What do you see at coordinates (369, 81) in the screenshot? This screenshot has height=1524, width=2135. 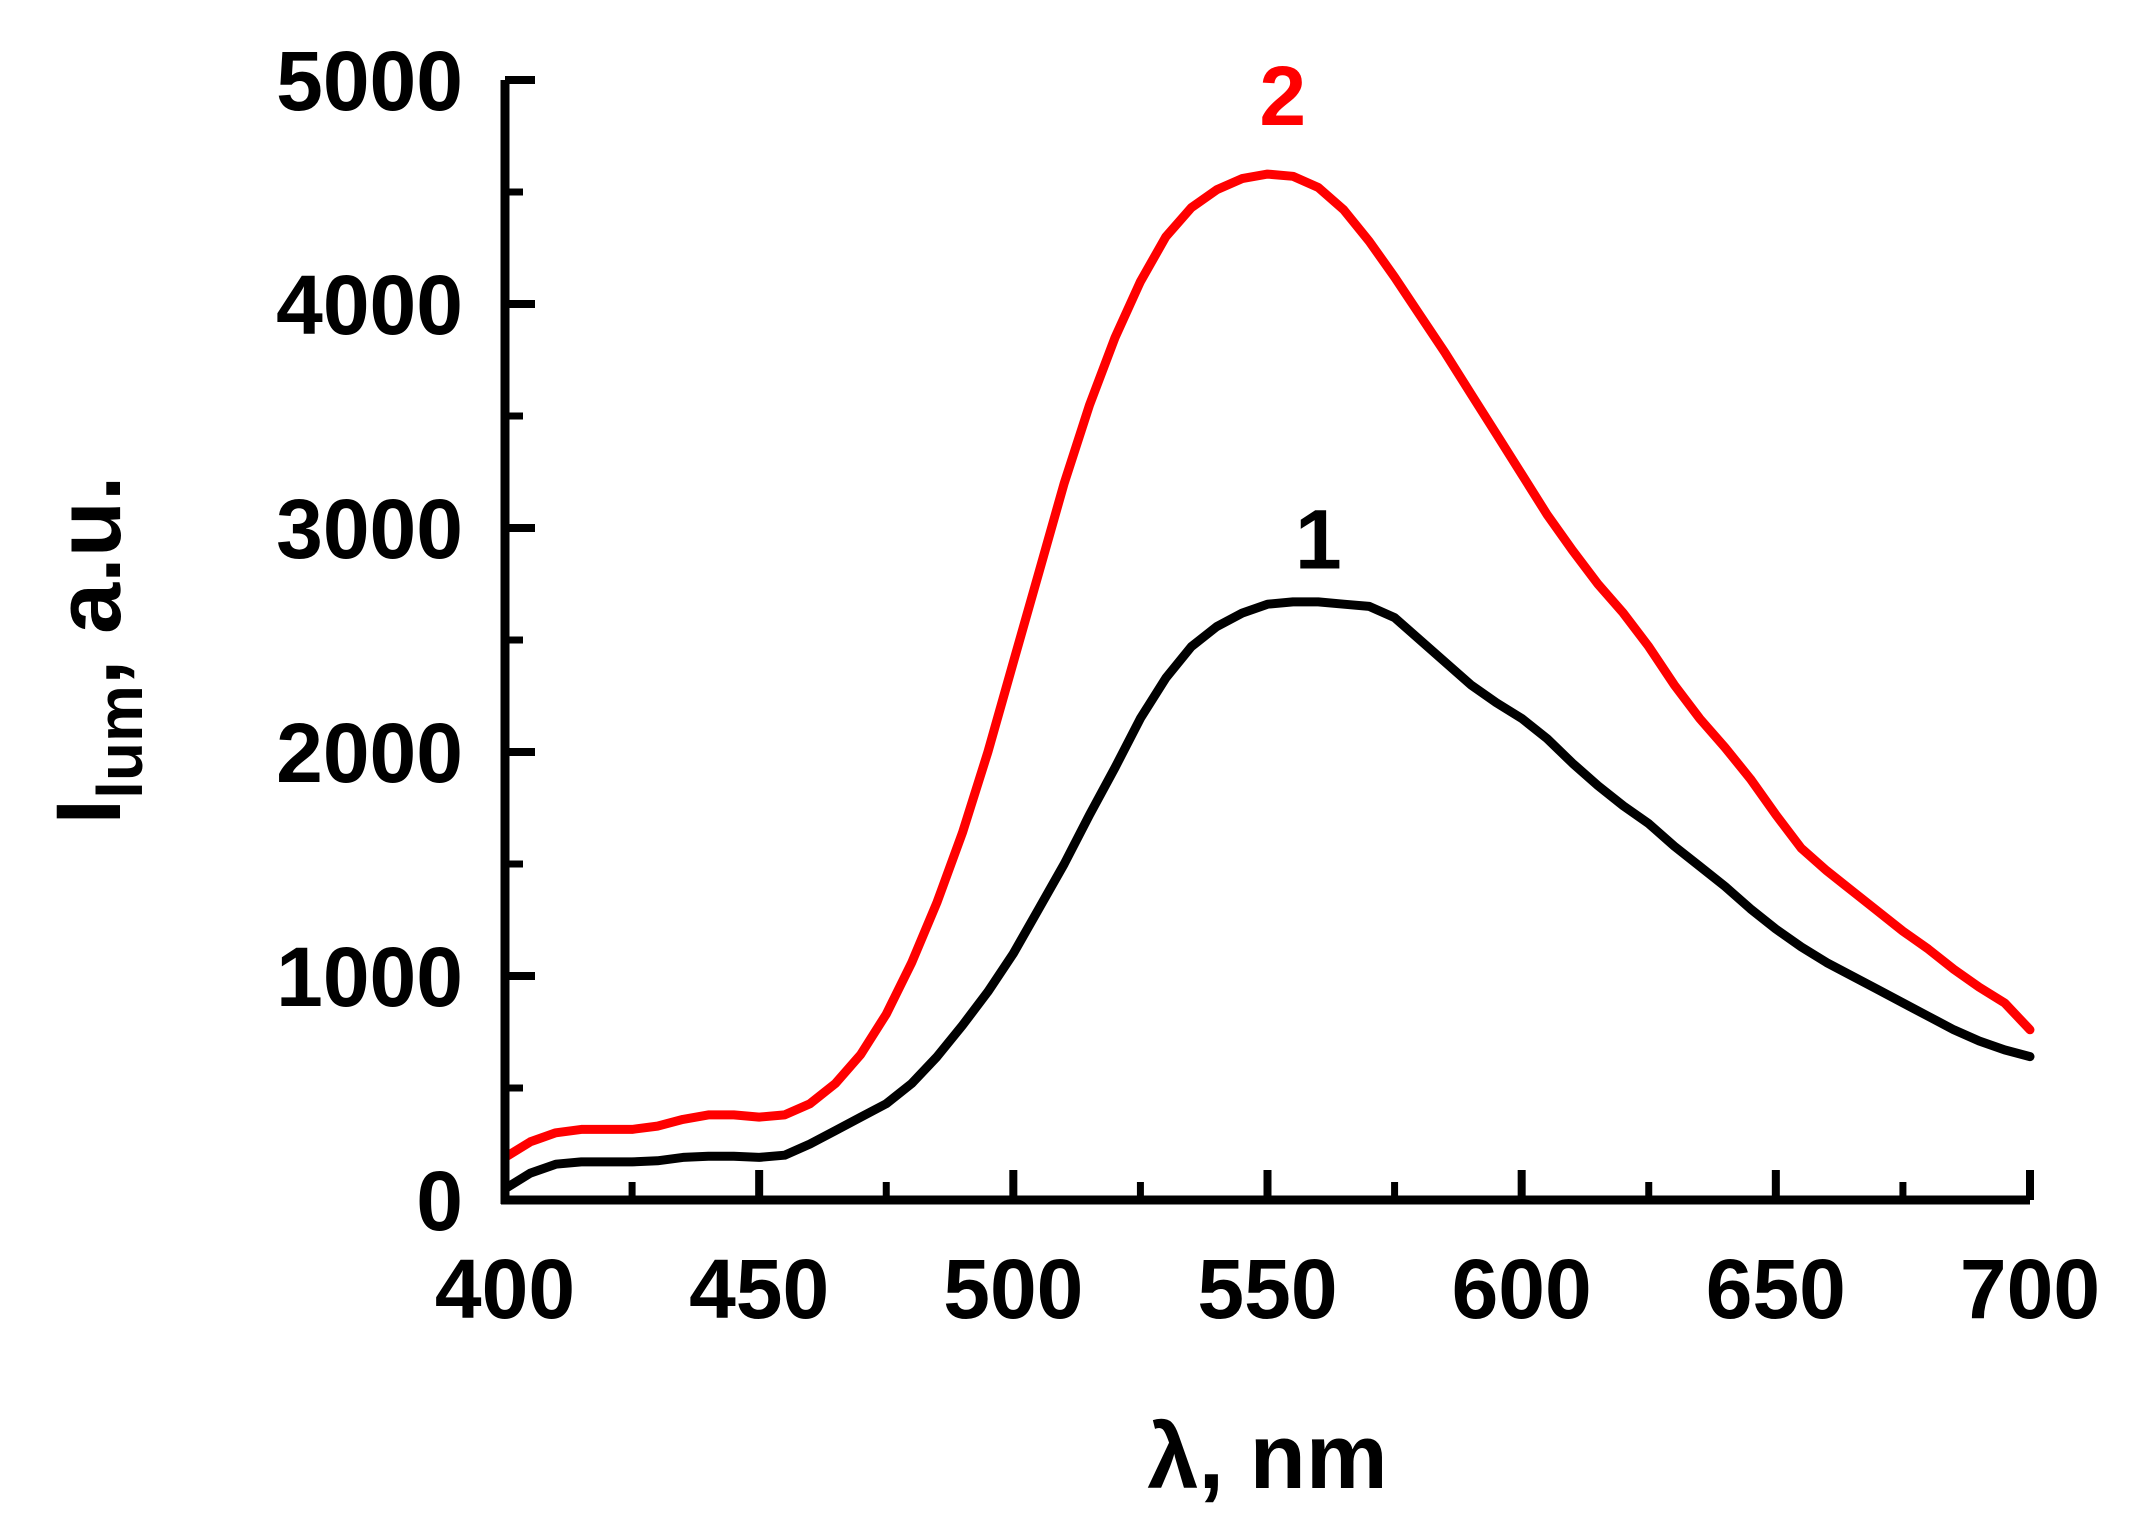 I see `y-tick-label: 5000` at bounding box center [369, 81].